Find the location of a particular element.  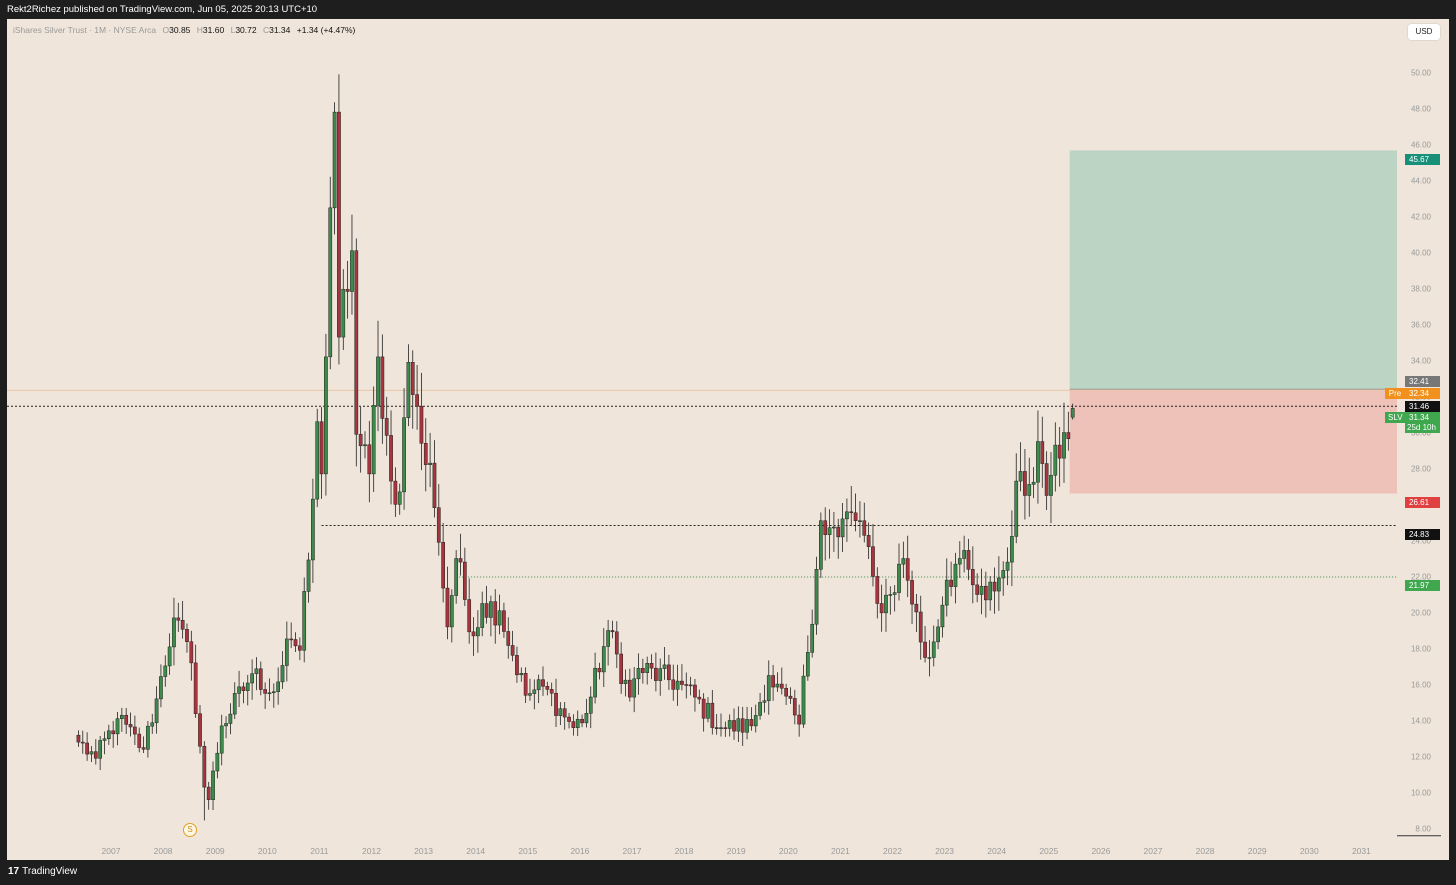

x-tick-label: 2025 is located at coordinates (1048, 851).